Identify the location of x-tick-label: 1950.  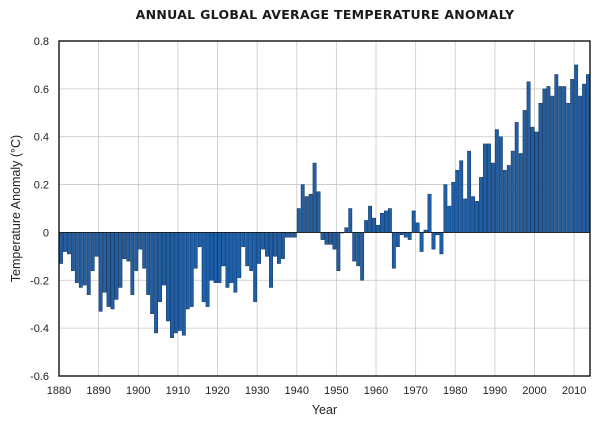
(336, 391).